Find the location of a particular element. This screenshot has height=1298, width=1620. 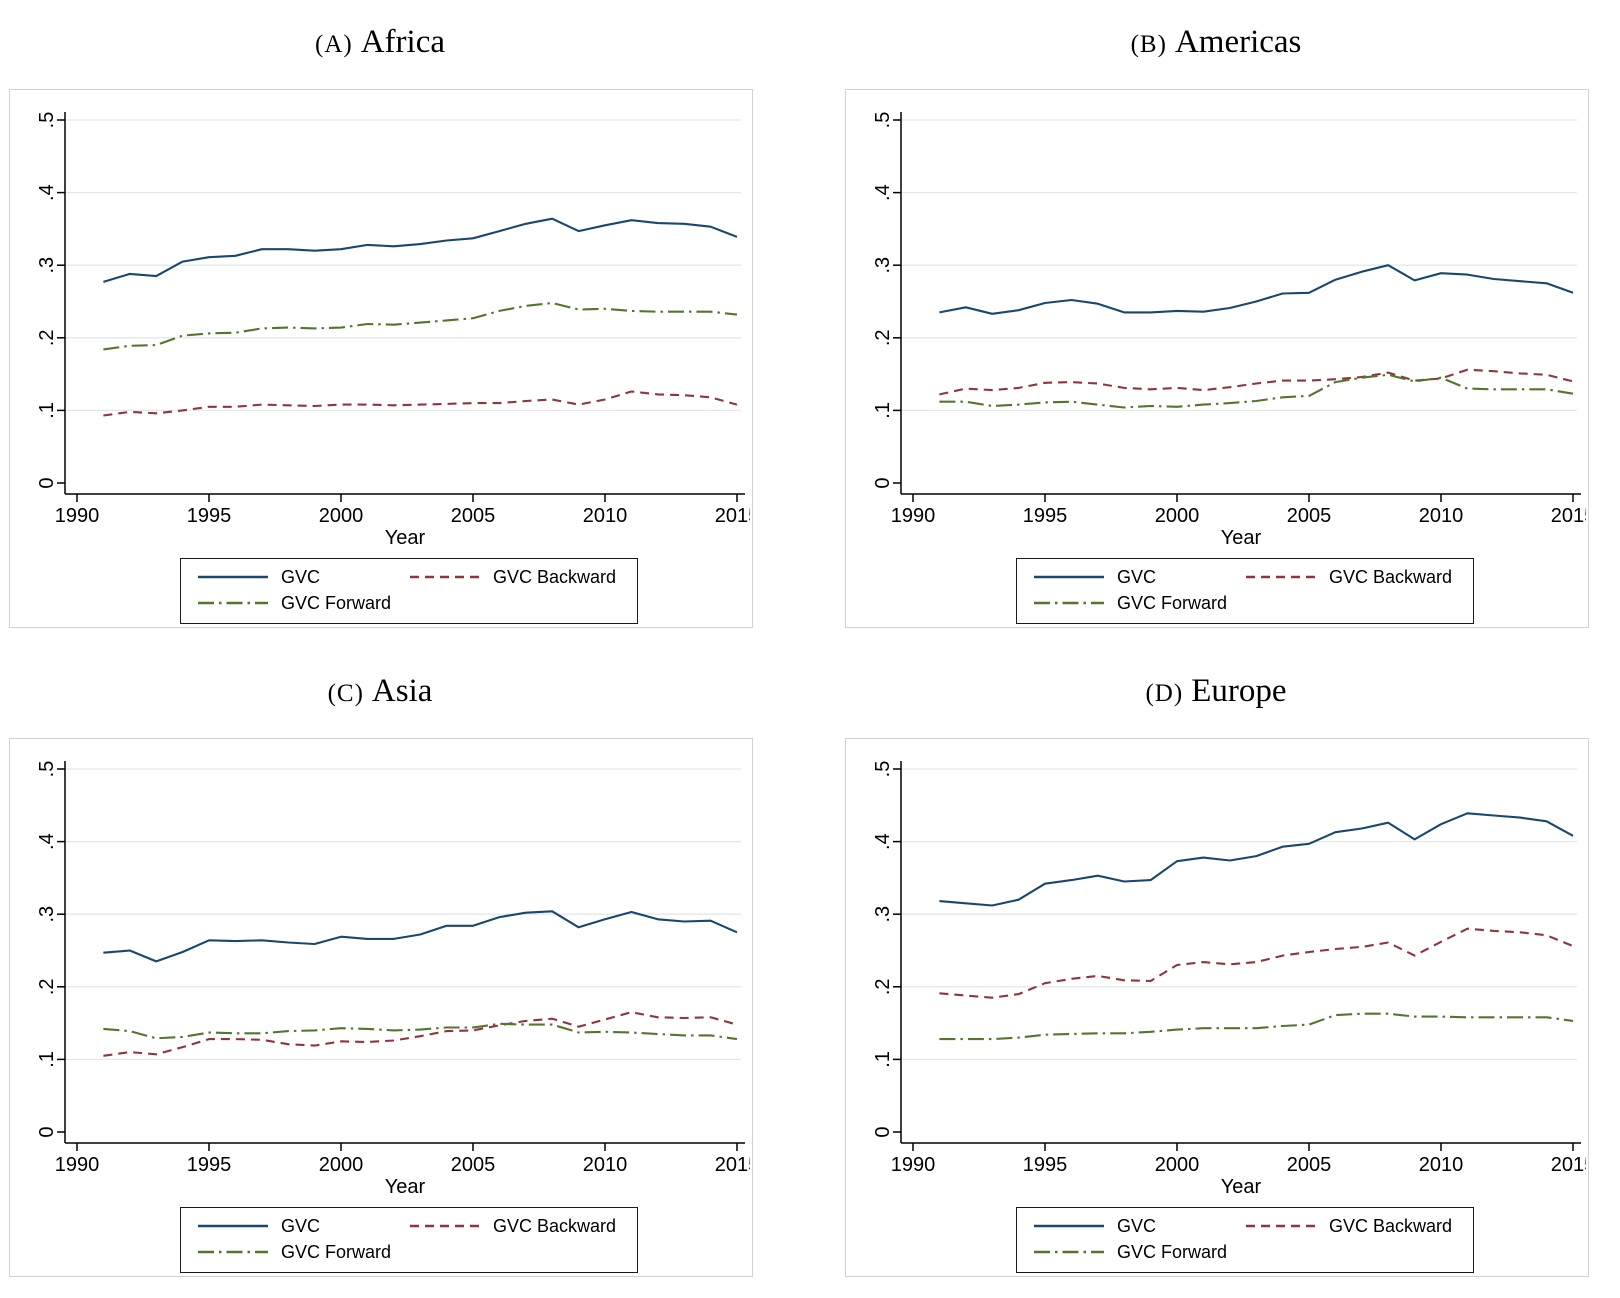

plot-africa: 0 .1 .2 .3 .4 .5 1990 1995 2000 2005 2010 2015 Year is located at coordinates (393, 330).